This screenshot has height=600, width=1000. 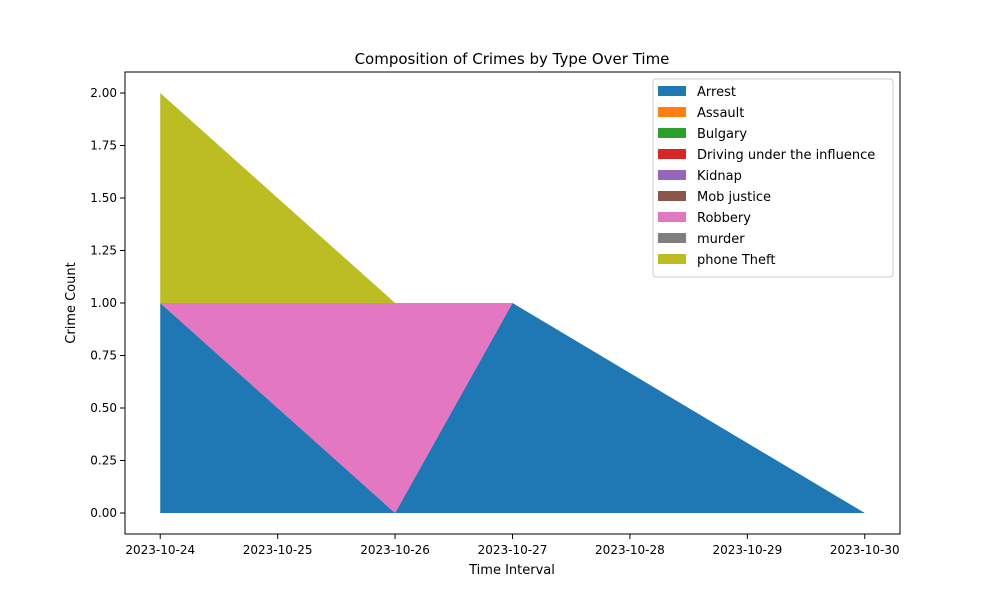 I want to click on legend-frame, so click(x=773, y=178).